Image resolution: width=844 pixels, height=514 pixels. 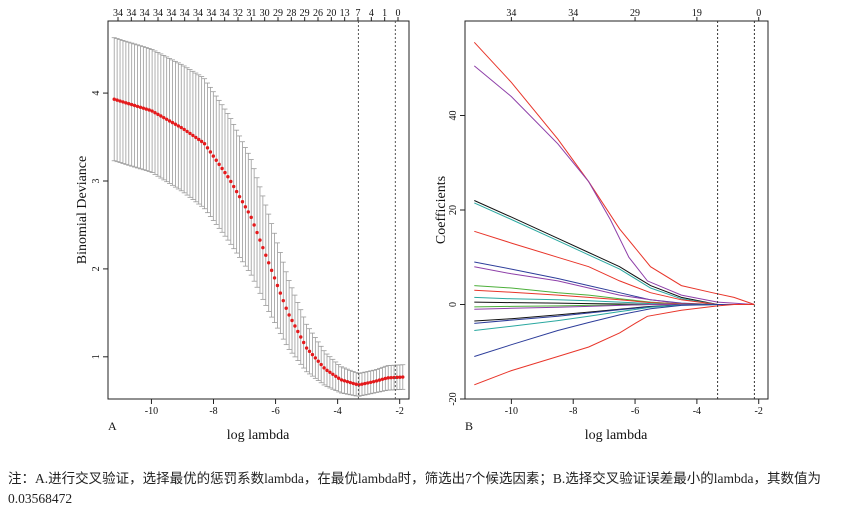 I want to click on top-tick-label: 13, so click(x=345, y=13).